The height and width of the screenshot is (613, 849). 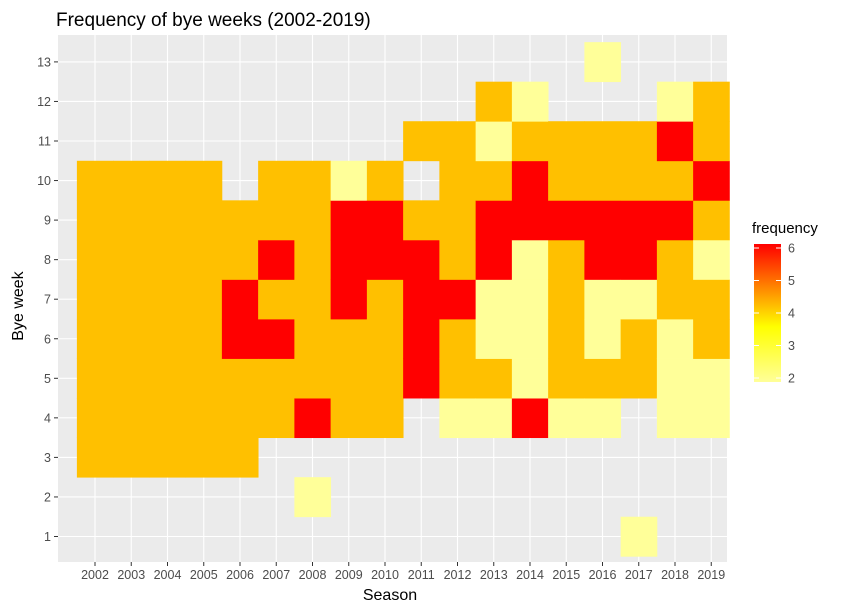 What do you see at coordinates (791, 249) in the screenshot?
I see `legend-tick-label: 6` at bounding box center [791, 249].